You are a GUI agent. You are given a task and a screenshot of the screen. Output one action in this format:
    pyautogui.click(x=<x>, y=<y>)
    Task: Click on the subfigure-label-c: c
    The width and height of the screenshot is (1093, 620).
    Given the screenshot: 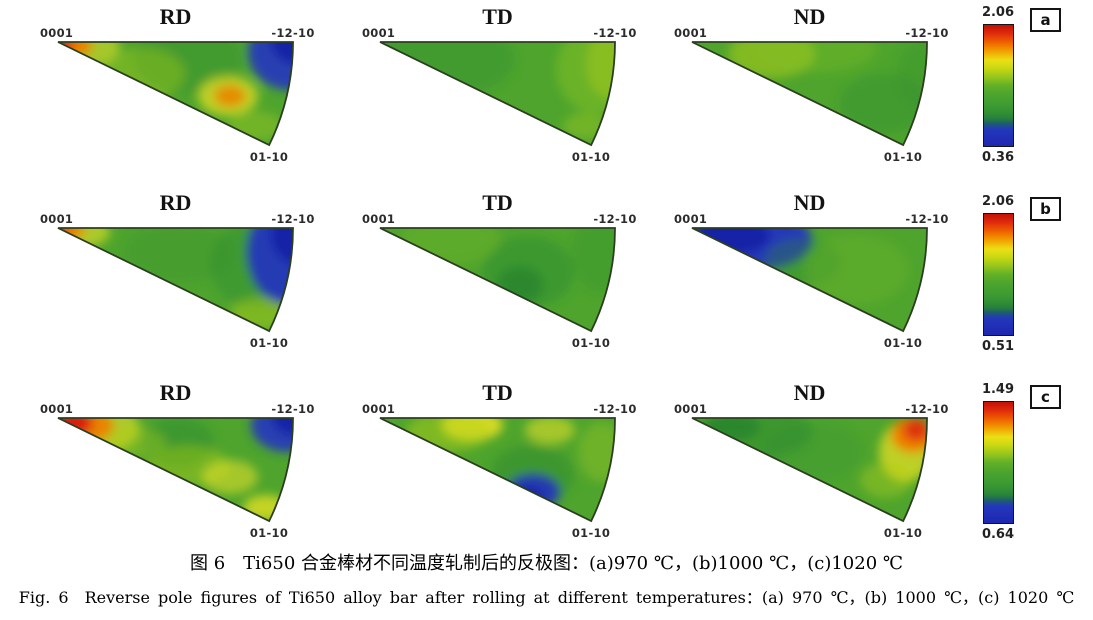 What is the action you would take?
    pyautogui.click(x=1045, y=397)
    